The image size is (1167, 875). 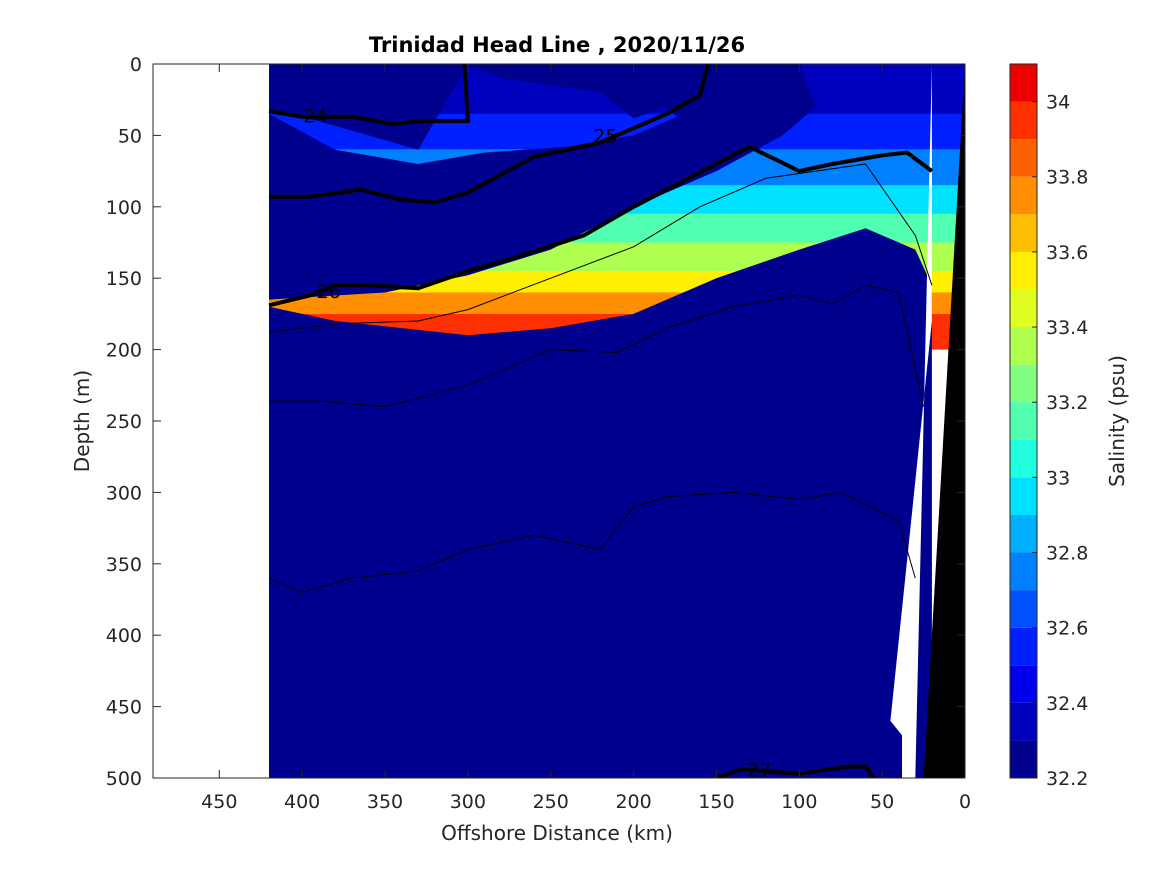 I want to click on colorbar-tick-label: 32.6, so click(x=1067, y=629).